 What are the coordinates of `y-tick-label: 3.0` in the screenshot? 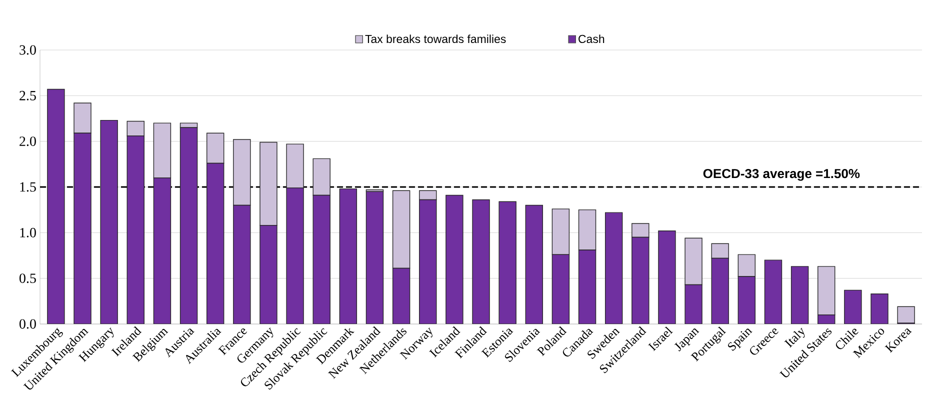 It's located at (28, 50).